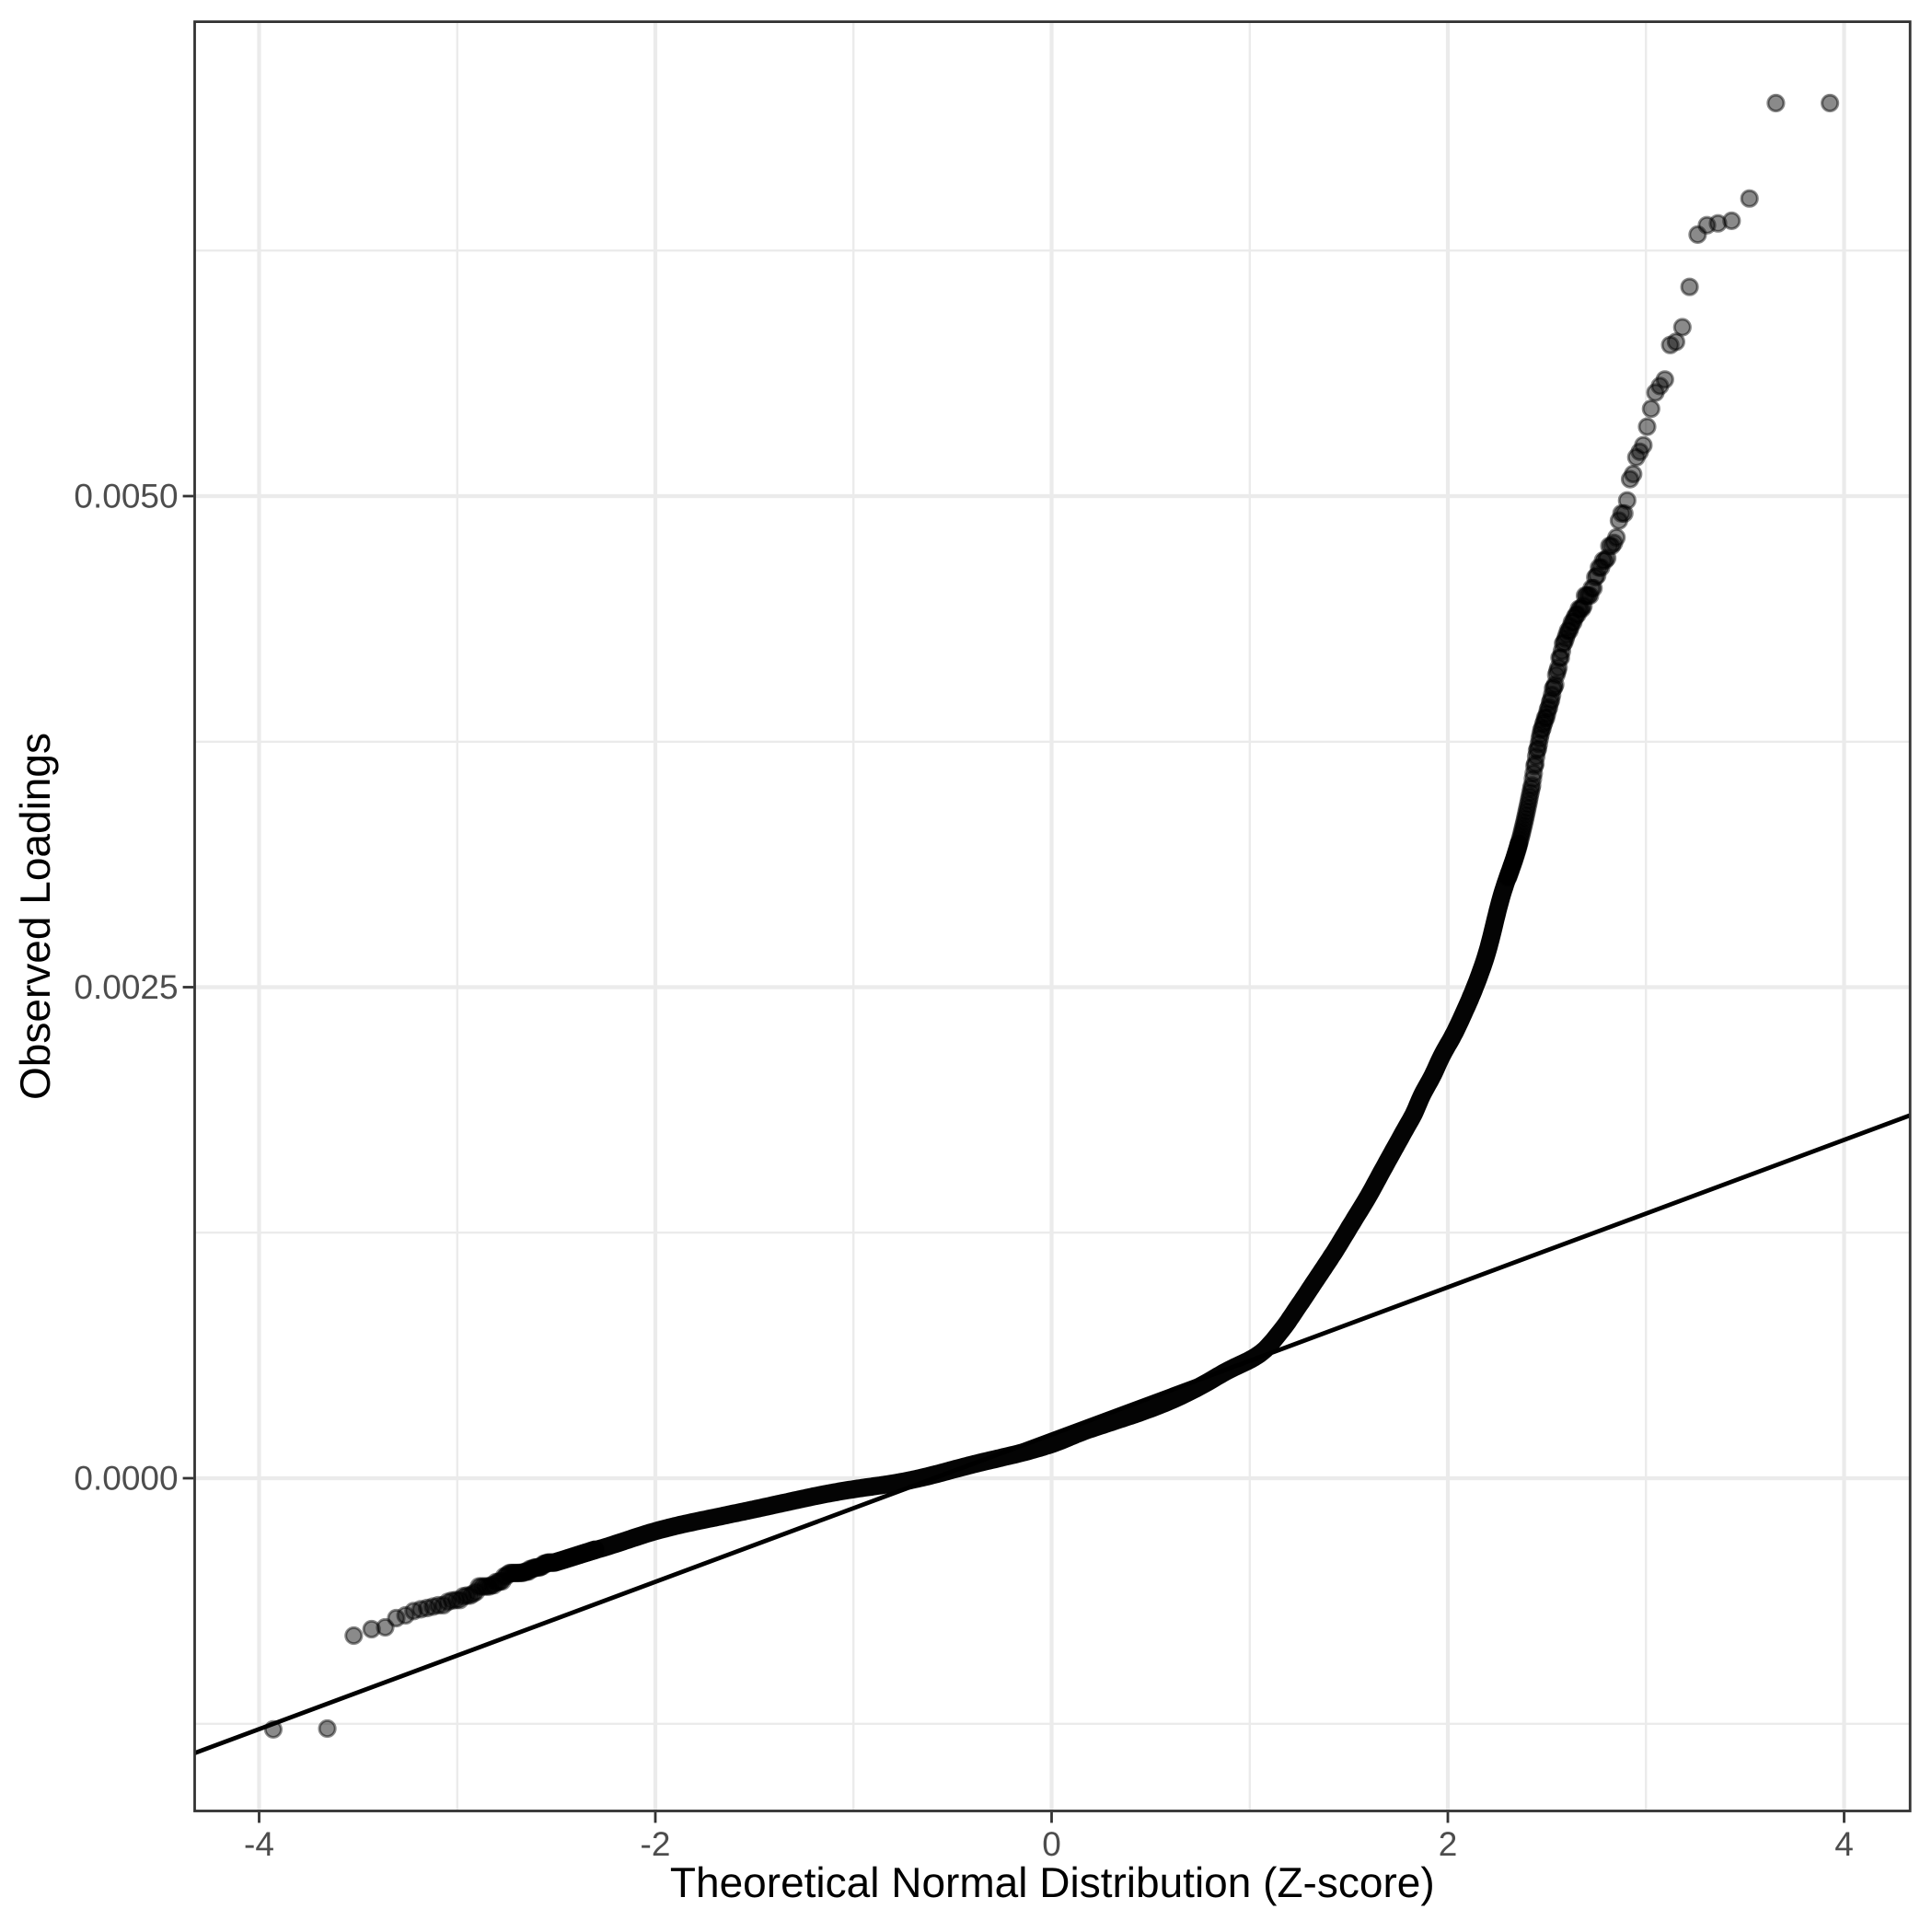 Image resolution: width=1932 pixels, height=1932 pixels. Describe the element at coordinates (126, 1479) in the screenshot. I see `svg-text: 0.0000` at that location.